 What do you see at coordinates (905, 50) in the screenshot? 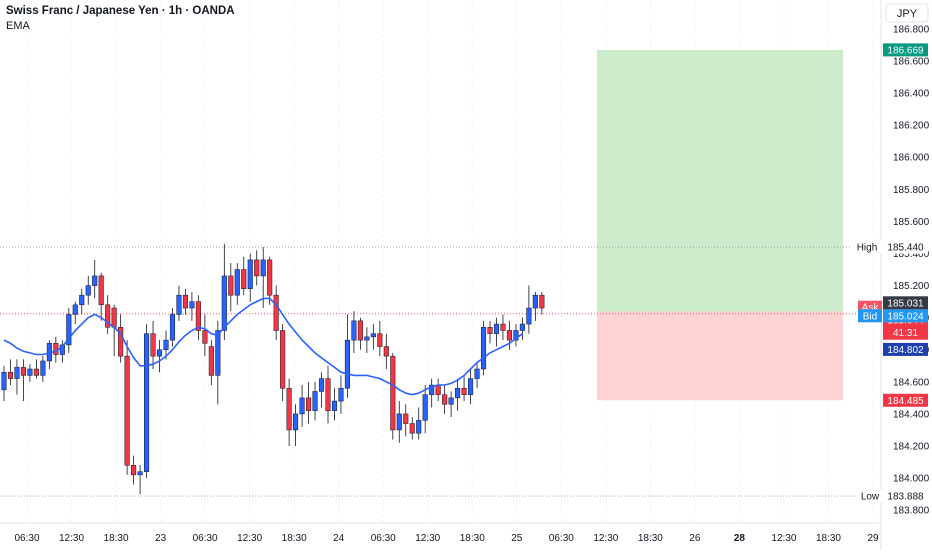
I see `target-badge-text: 186.669` at bounding box center [905, 50].